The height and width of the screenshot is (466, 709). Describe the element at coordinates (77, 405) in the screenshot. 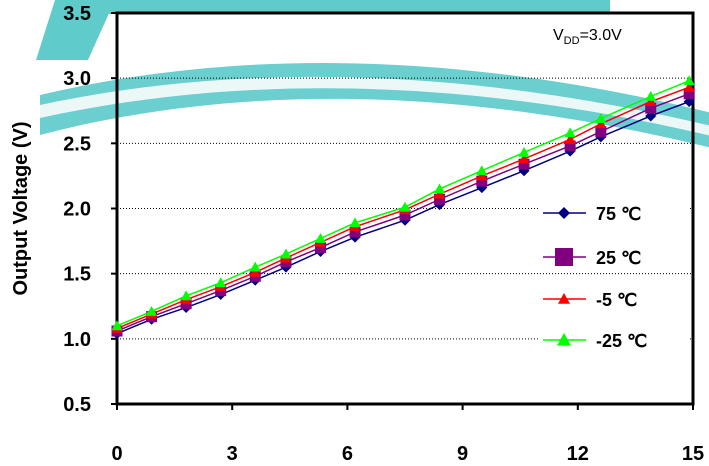

I see `y-tick-label: 0.5` at that location.